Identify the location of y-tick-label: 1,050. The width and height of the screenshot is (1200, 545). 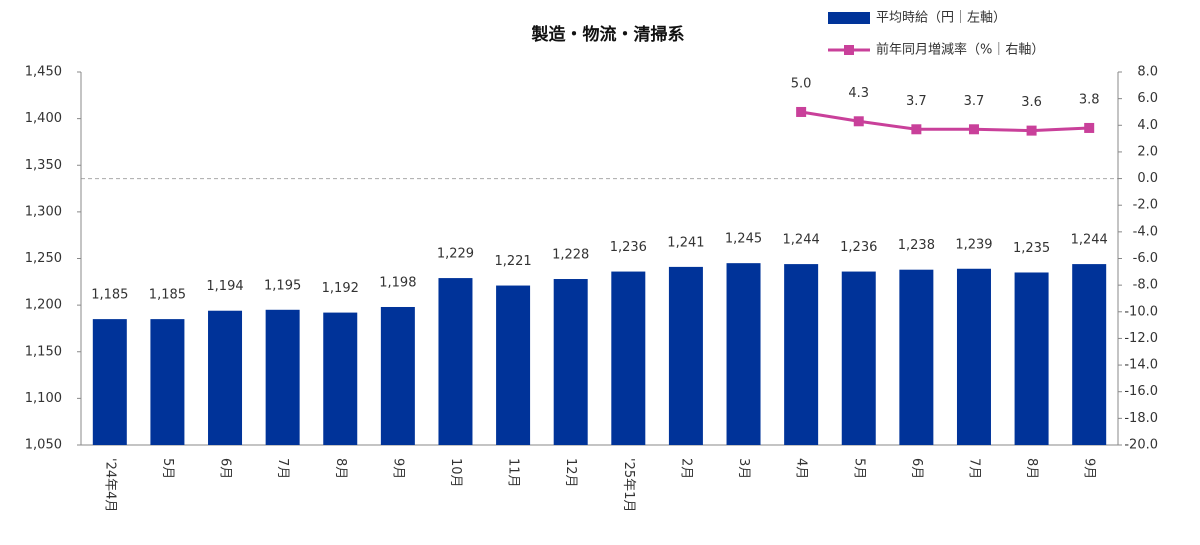
(43, 445).